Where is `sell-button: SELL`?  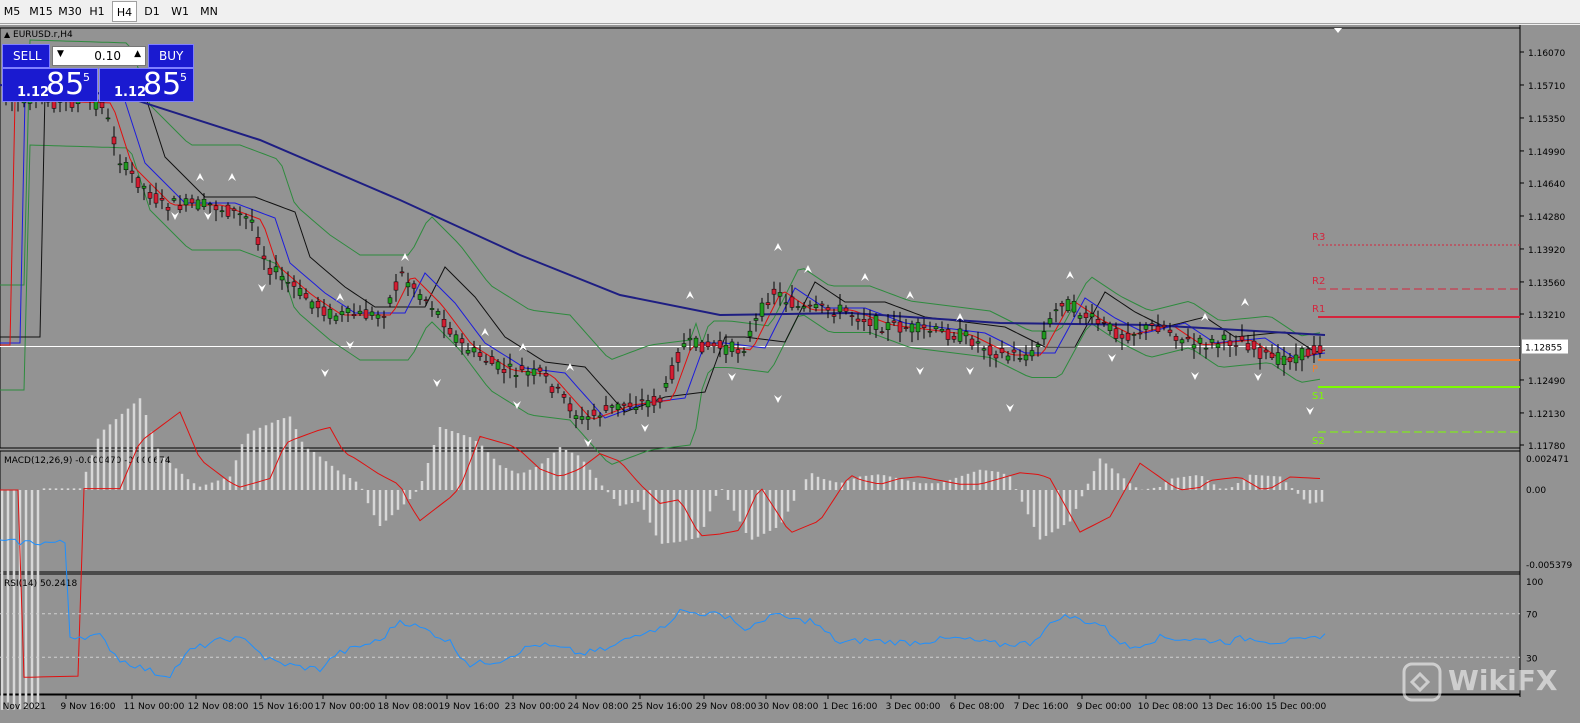 sell-button: SELL is located at coordinates (26, 56).